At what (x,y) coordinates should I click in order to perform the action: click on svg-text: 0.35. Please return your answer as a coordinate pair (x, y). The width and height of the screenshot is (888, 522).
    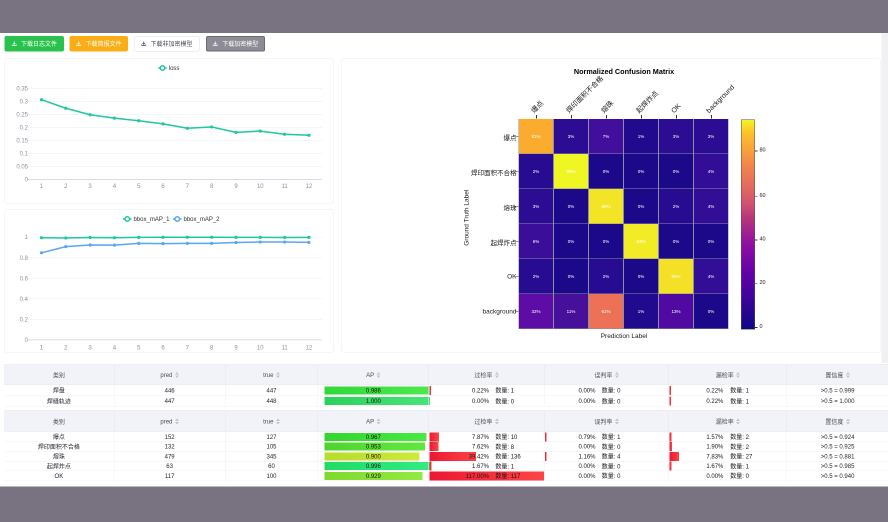
    Looking at the image, I should click on (22, 90).